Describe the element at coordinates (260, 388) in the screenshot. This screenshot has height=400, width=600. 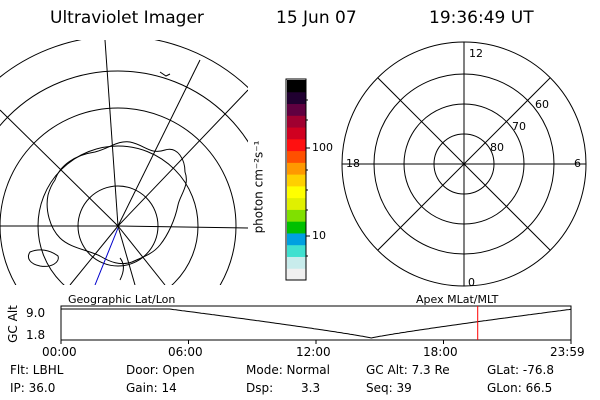
I see `dsp-label: Dsp:` at that location.